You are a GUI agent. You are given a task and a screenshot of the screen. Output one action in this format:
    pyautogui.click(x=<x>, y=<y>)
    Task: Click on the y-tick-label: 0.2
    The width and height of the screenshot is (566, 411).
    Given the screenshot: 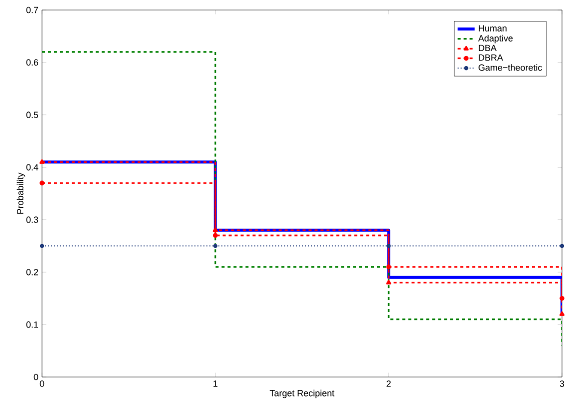 What is the action you would take?
    pyautogui.click(x=32, y=272)
    